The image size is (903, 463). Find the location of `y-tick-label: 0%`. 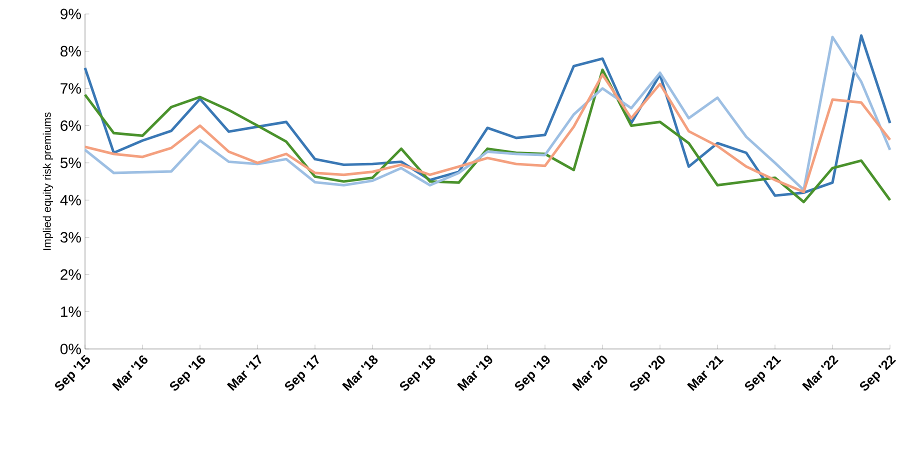

y-tick-label: 0% is located at coordinates (70, 349).